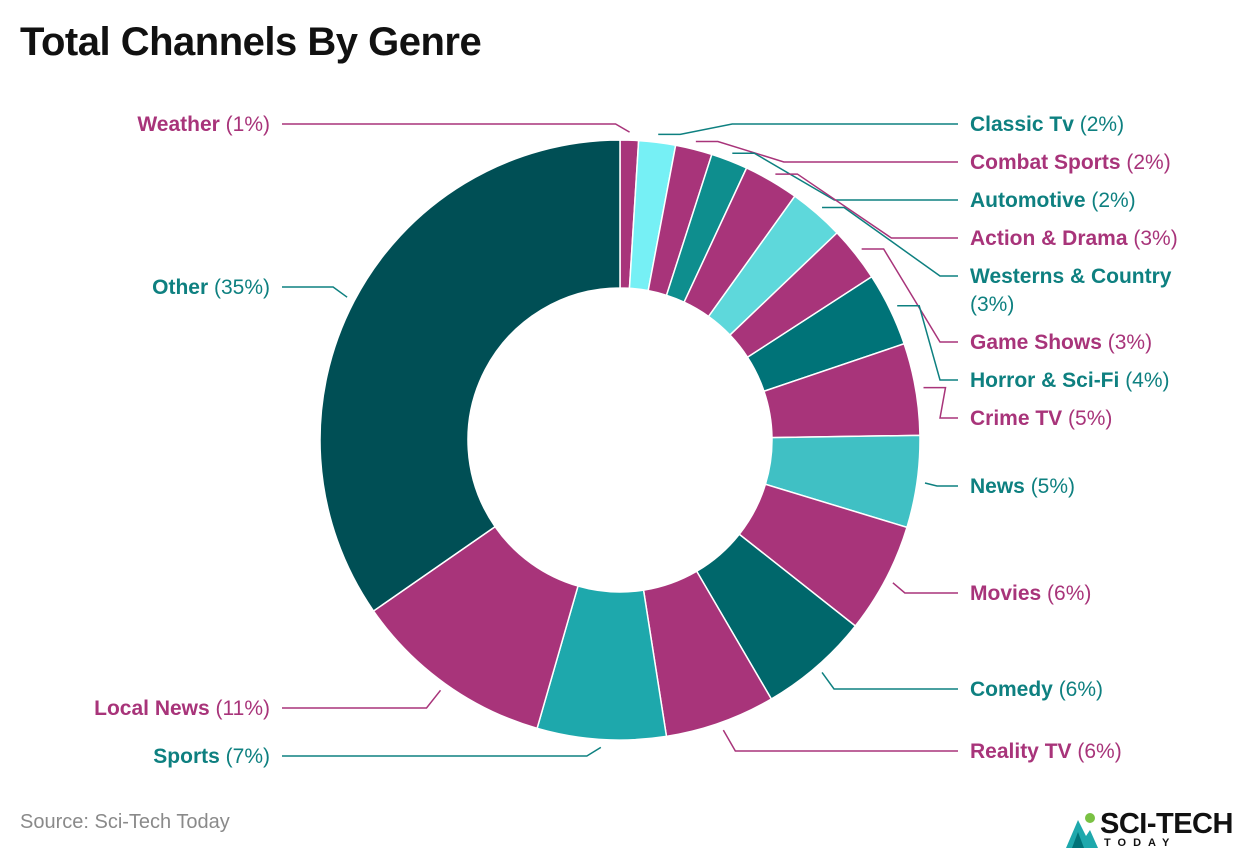 The image size is (1240, 856). Describe the element at coordinates (1028, 200) in the screenshot. I see `label-name: Automotive` at that location.